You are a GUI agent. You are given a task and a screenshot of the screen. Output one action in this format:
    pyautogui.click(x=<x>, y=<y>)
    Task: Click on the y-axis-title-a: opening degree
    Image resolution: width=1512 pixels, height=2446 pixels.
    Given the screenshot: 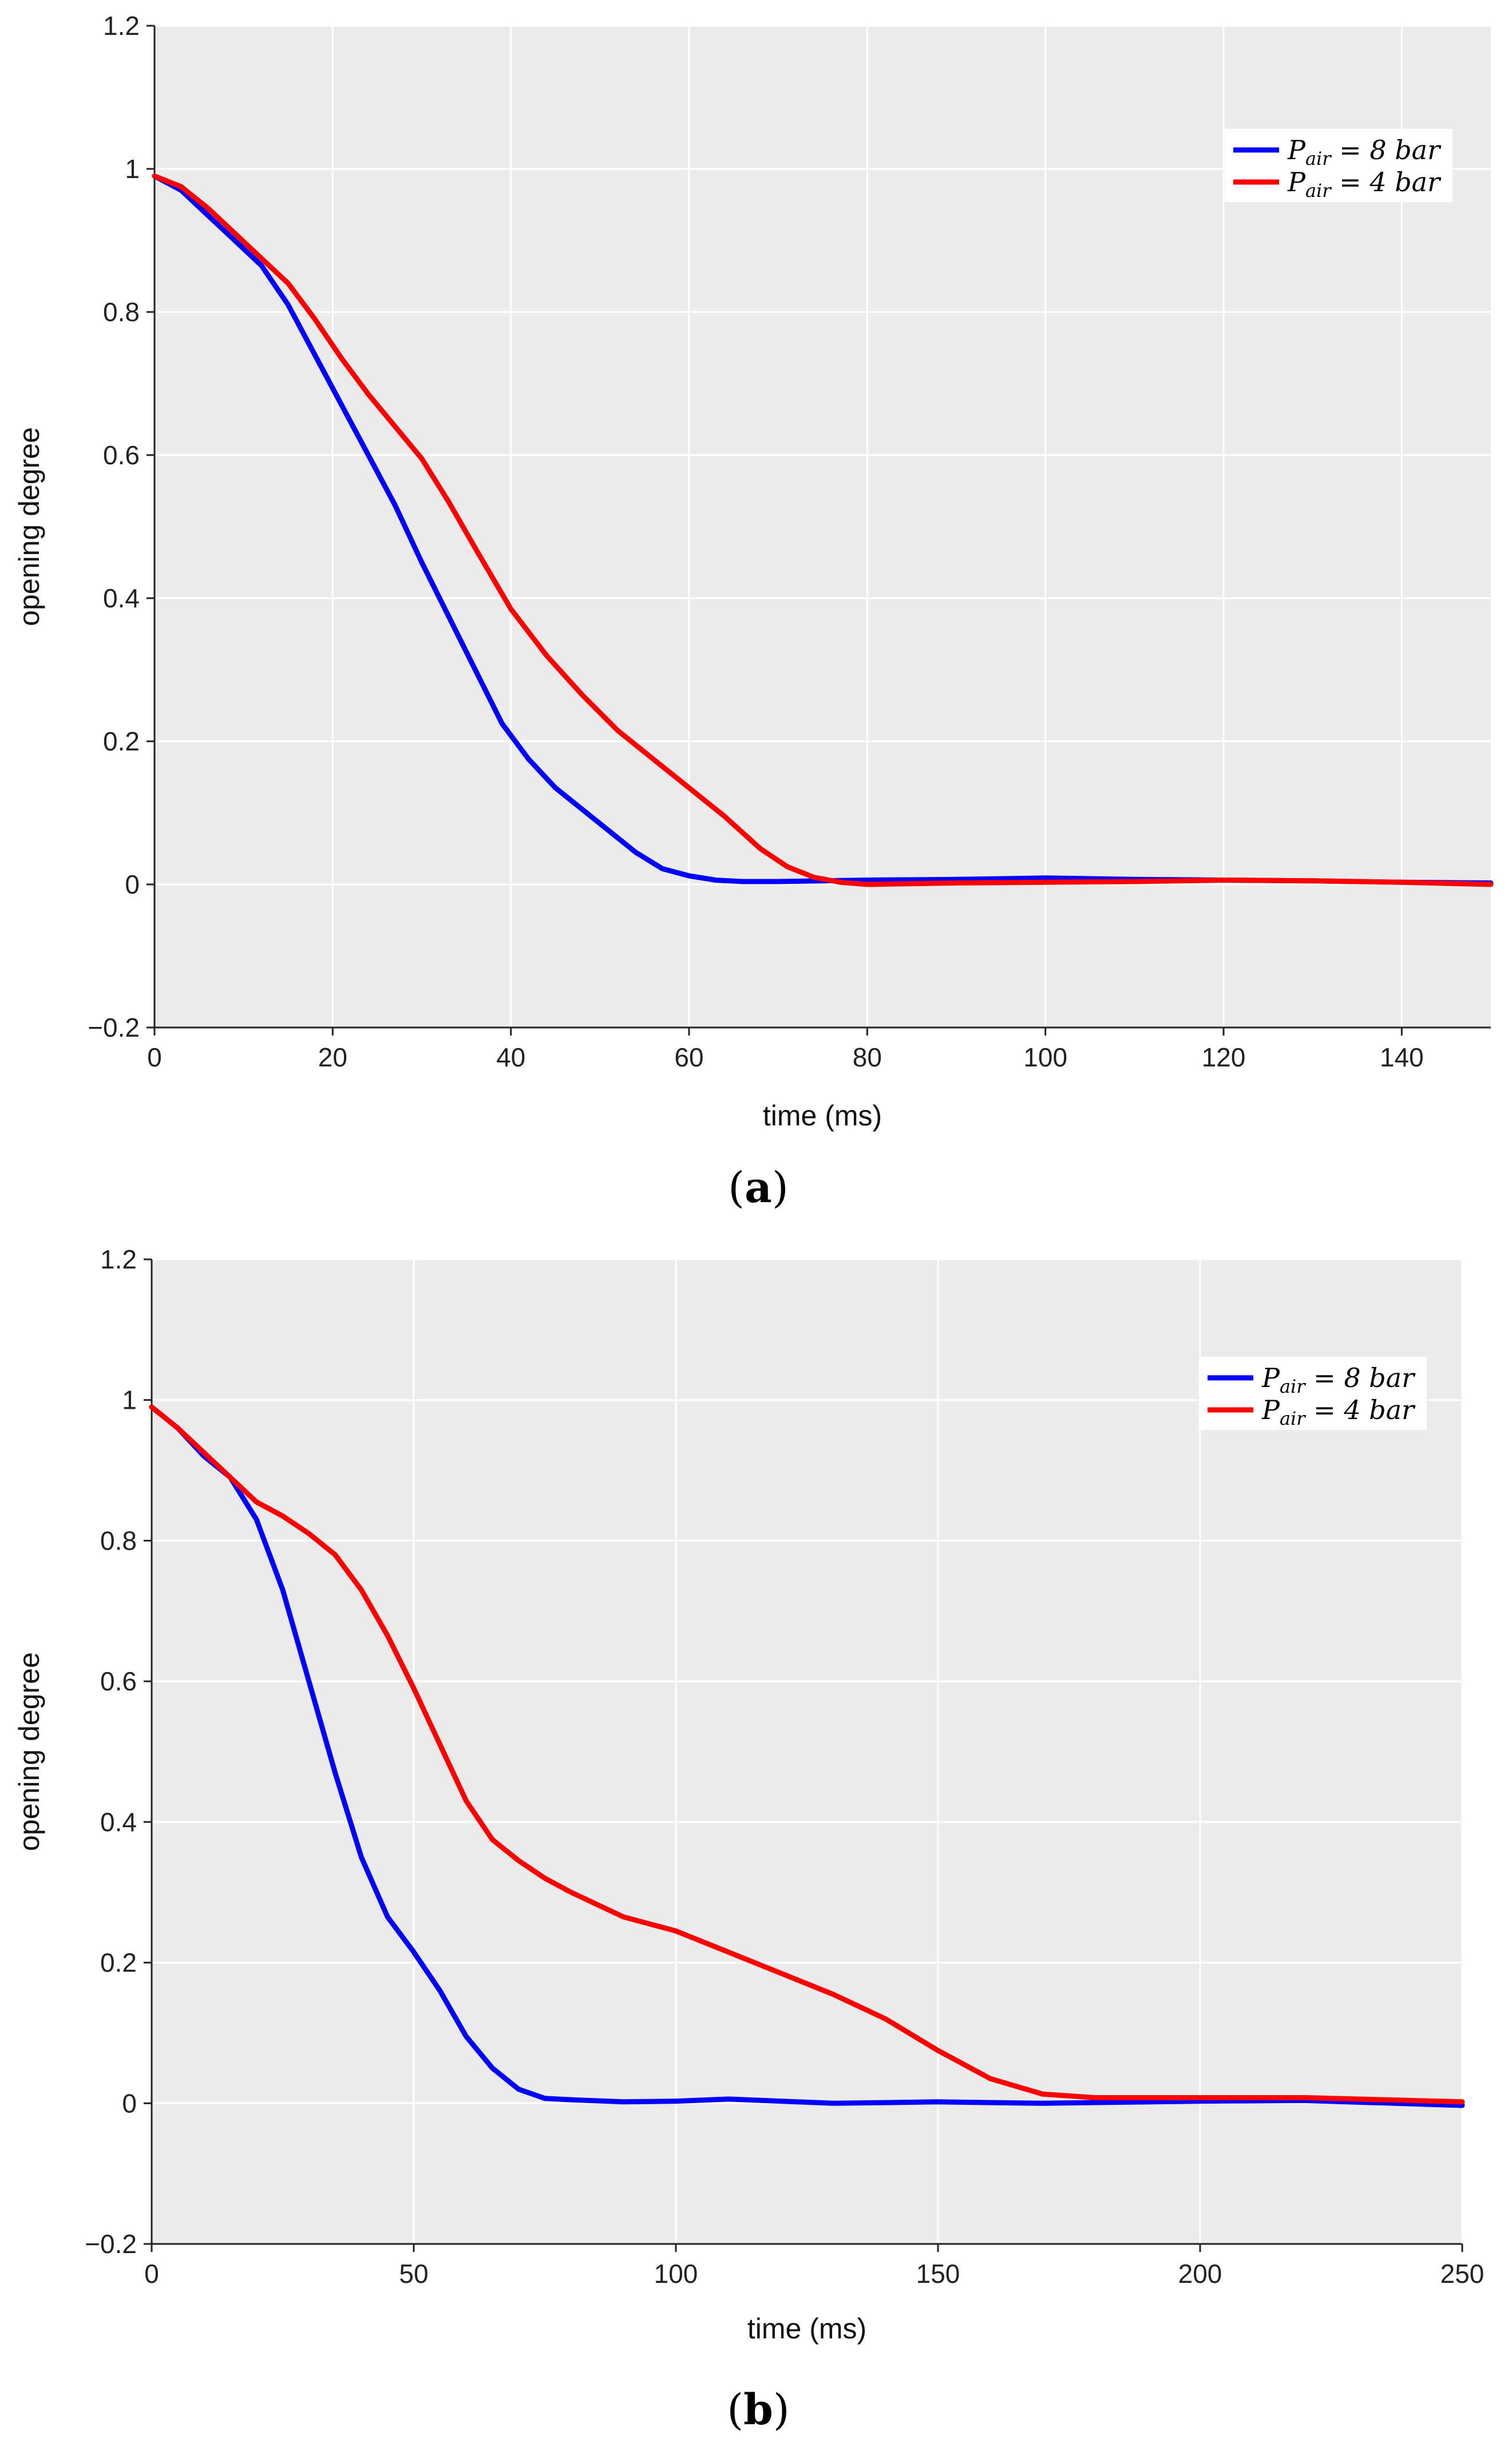 What is the action you would take?
    pyautogui.click(x=29, y=526)
    